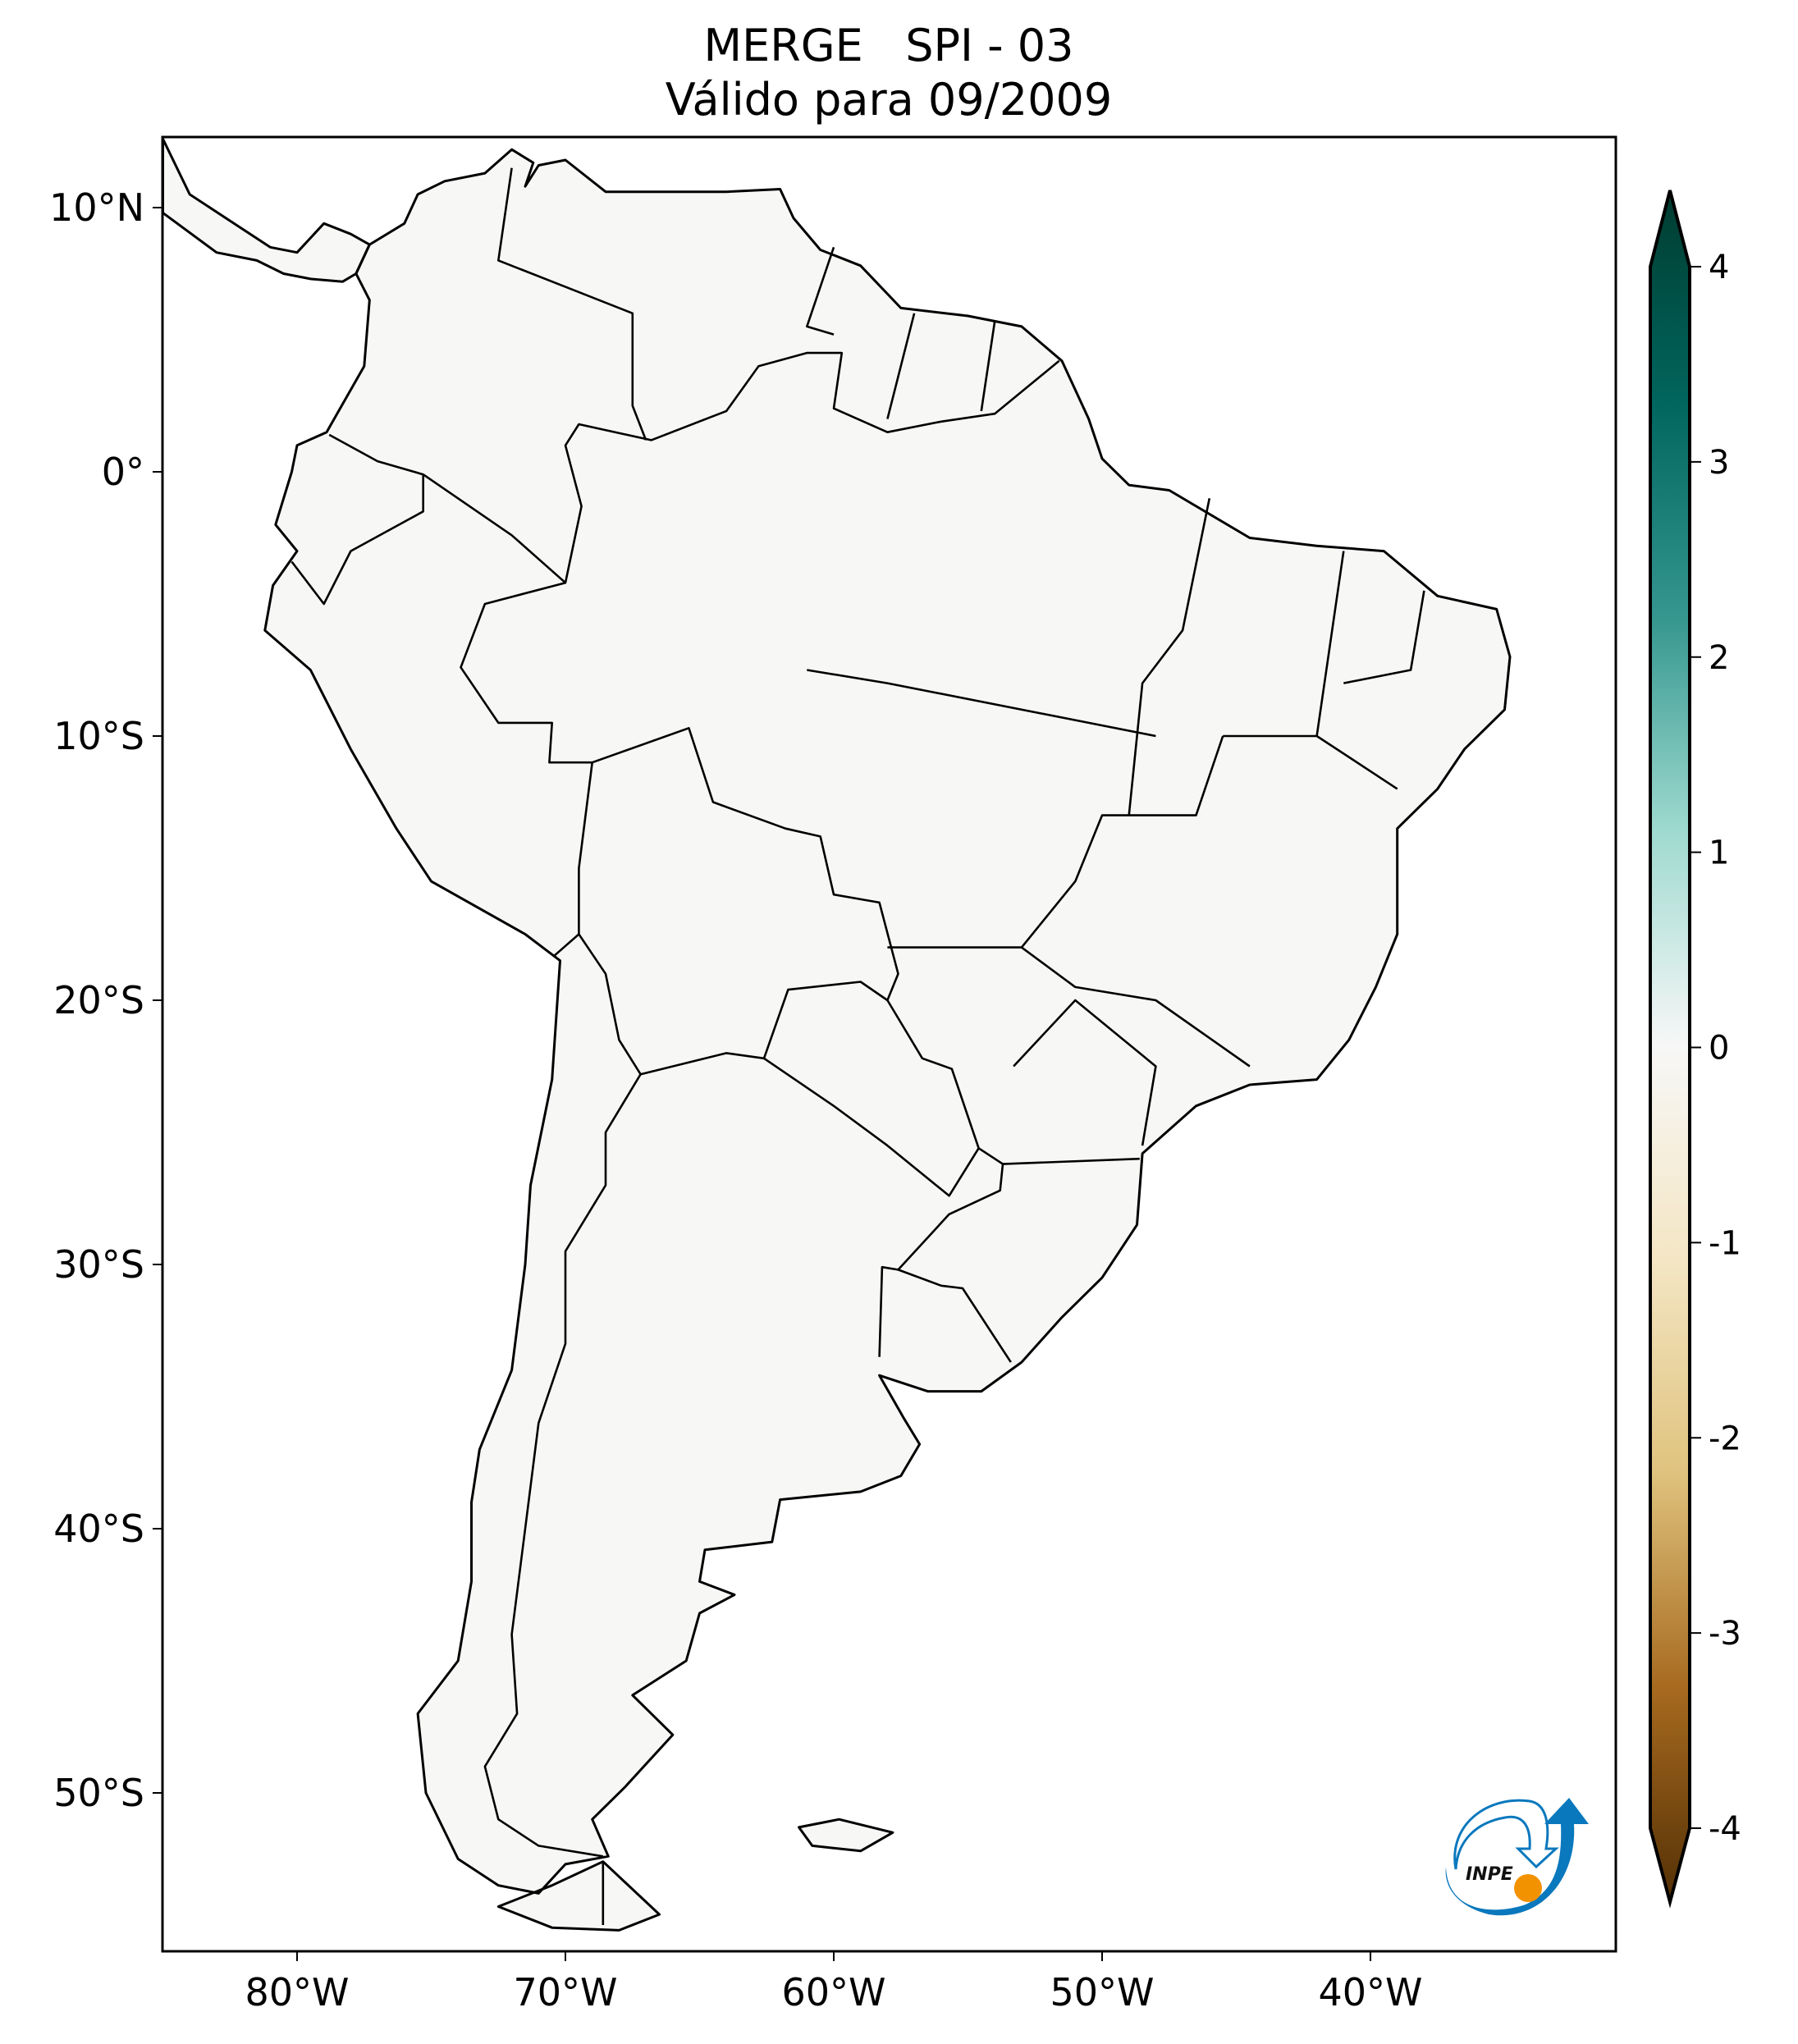 This screenshot has height=2044, width=1798. Describe the element at coordinates (1670, 1049) in the screenshot. I see `colorbar-body` at that location.